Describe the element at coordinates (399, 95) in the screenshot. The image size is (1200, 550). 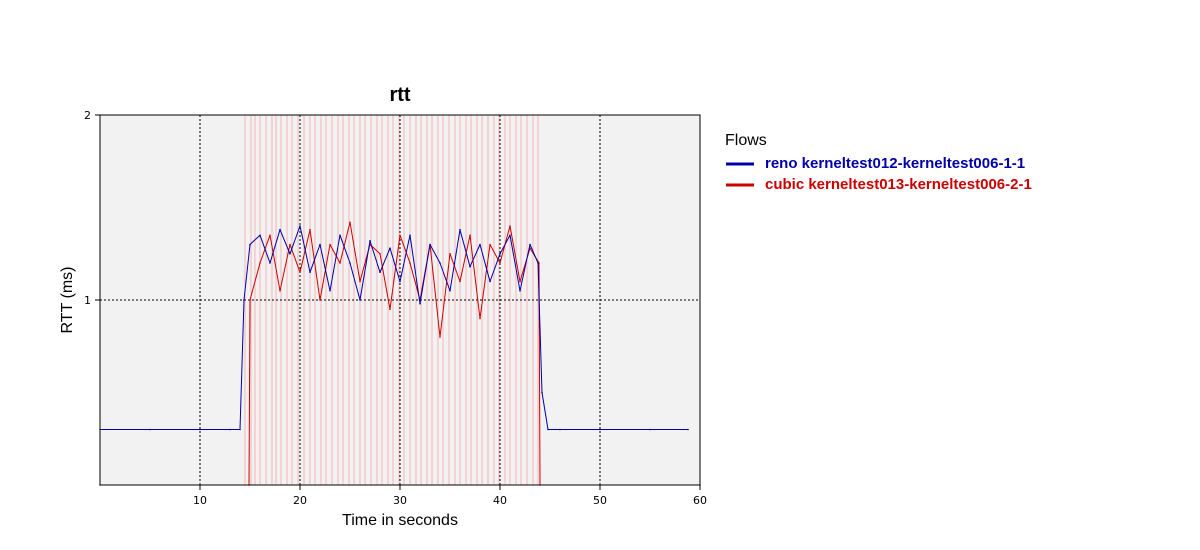
I see `chart-title: rtt` at that location.